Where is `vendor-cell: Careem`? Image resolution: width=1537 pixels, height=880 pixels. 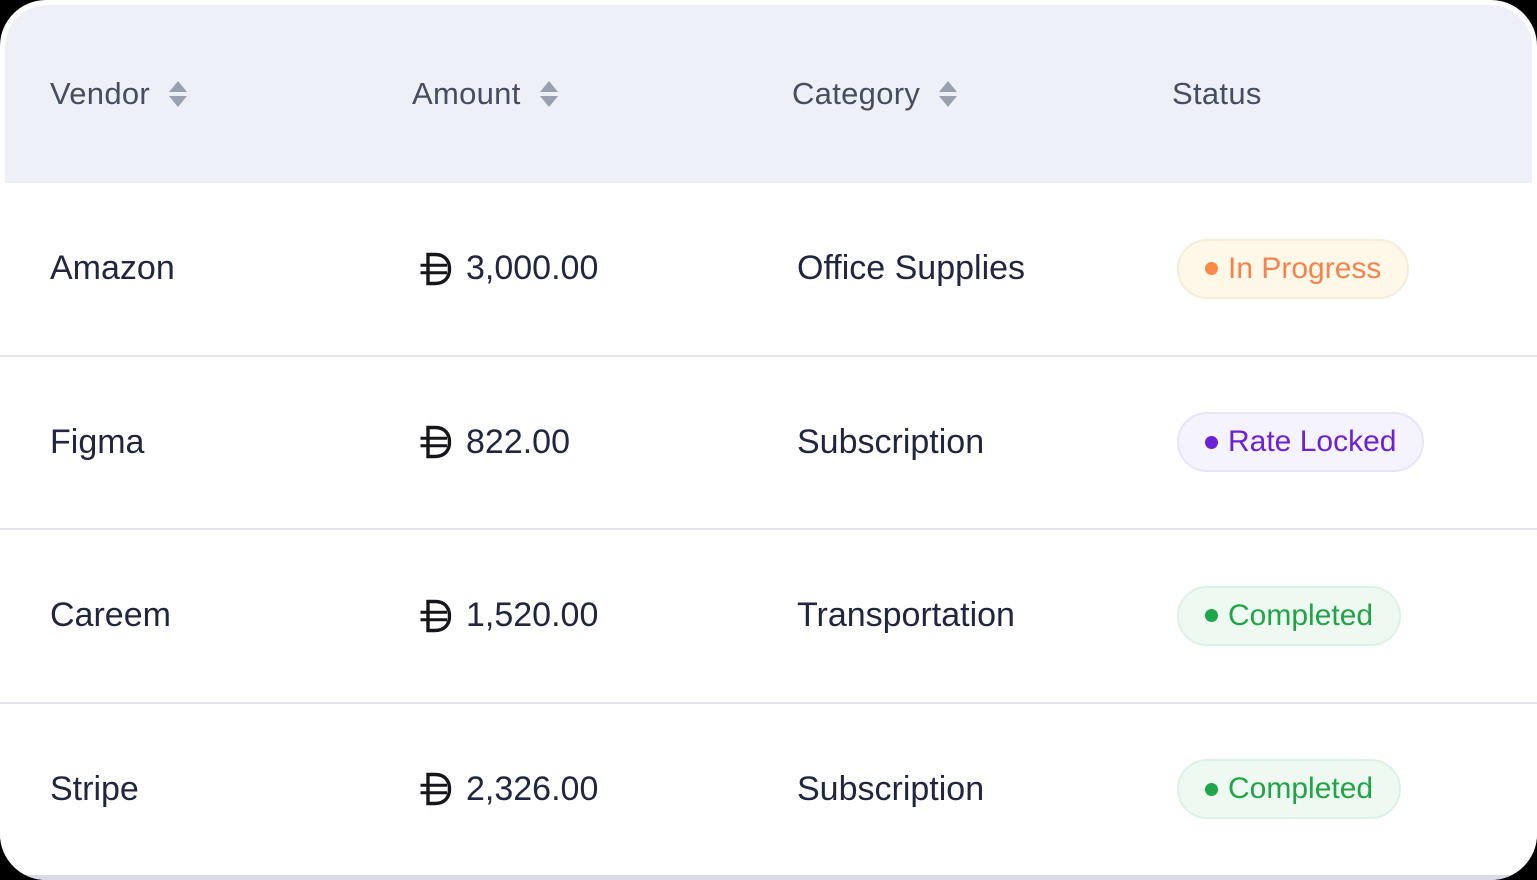 vendor-cell: Careem is located at coordinates (110, 615).